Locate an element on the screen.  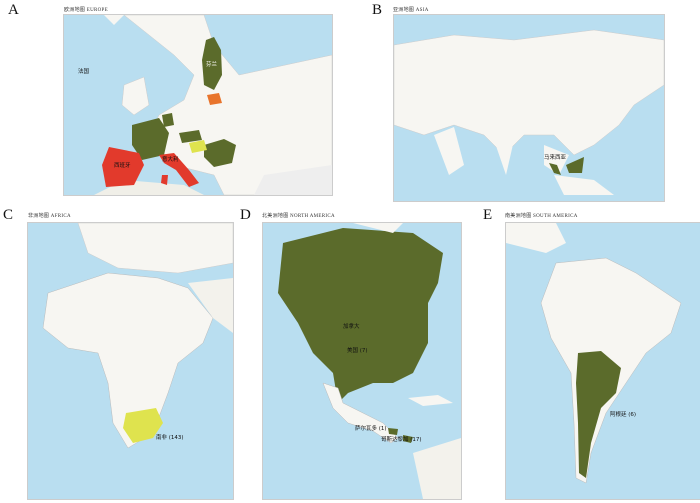
label-costa-rica: 哥斯达黎加 (17) is located at coordinates (401, 440).